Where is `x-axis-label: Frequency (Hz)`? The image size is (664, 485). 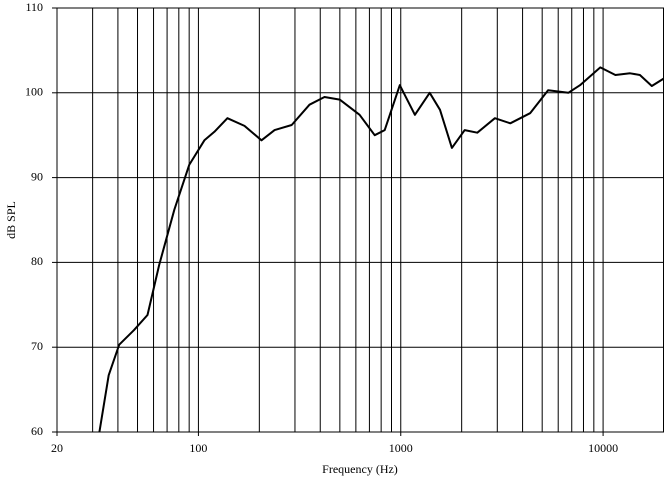 x-axis-label: Frequency (Hz) is located at coordinates (360, 469).